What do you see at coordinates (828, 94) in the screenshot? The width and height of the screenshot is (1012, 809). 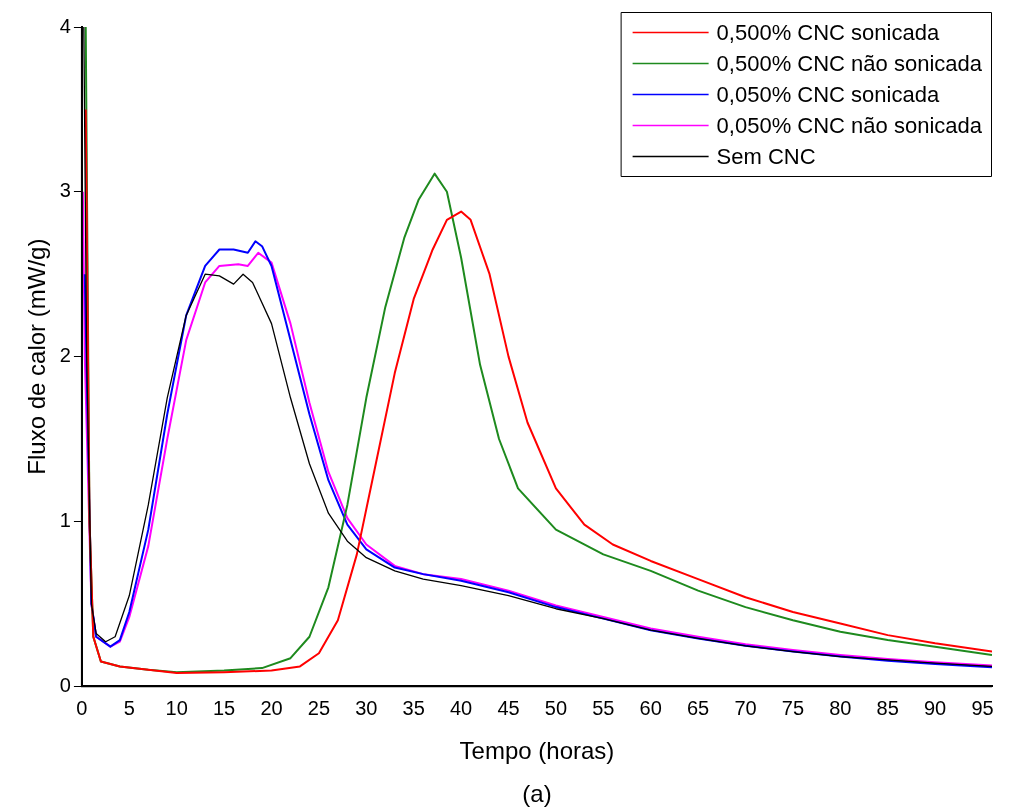 I see `legend-label: 0,050% CNC sonicada` at bounding box center [828, 94].